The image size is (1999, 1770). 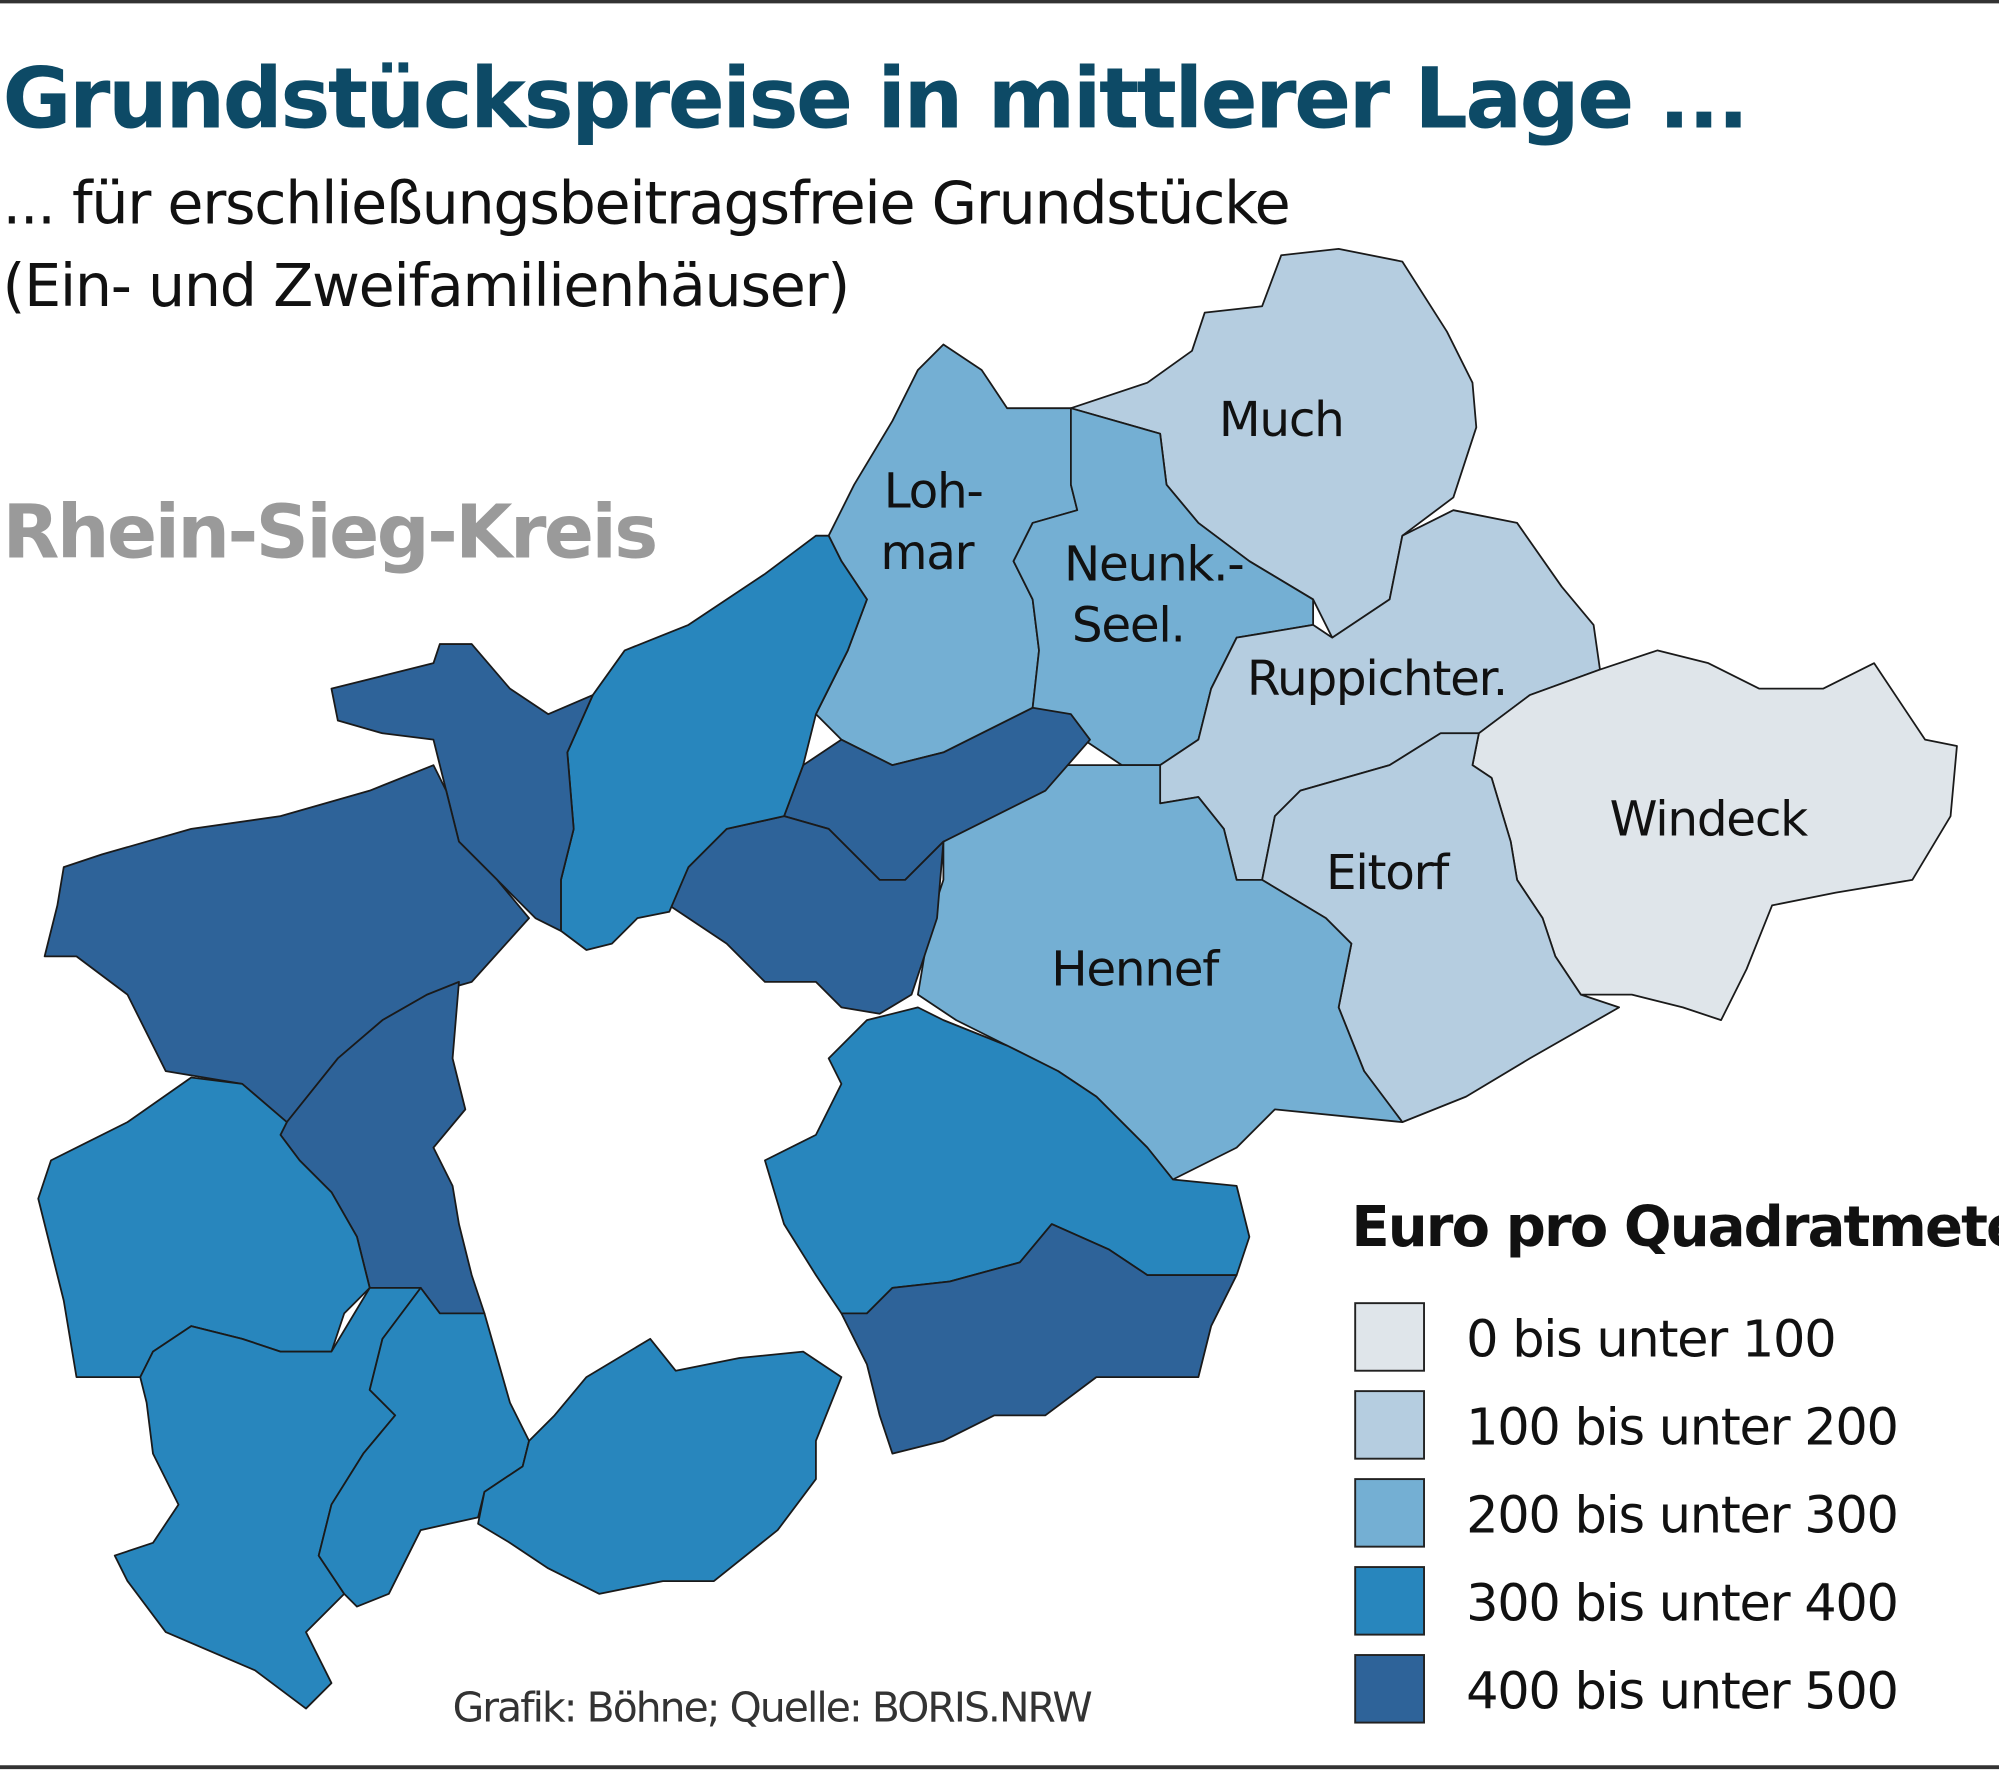 What do you see at coordinates (1128, 625) in the screenshot?
I see `municipality-label: Seel.` at bounding box center [1128, 625].